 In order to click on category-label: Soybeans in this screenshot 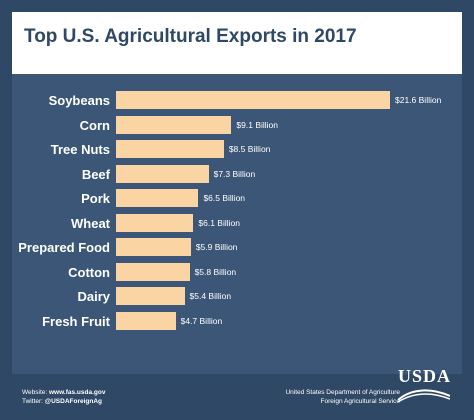, I will do `click(79, 100)`.